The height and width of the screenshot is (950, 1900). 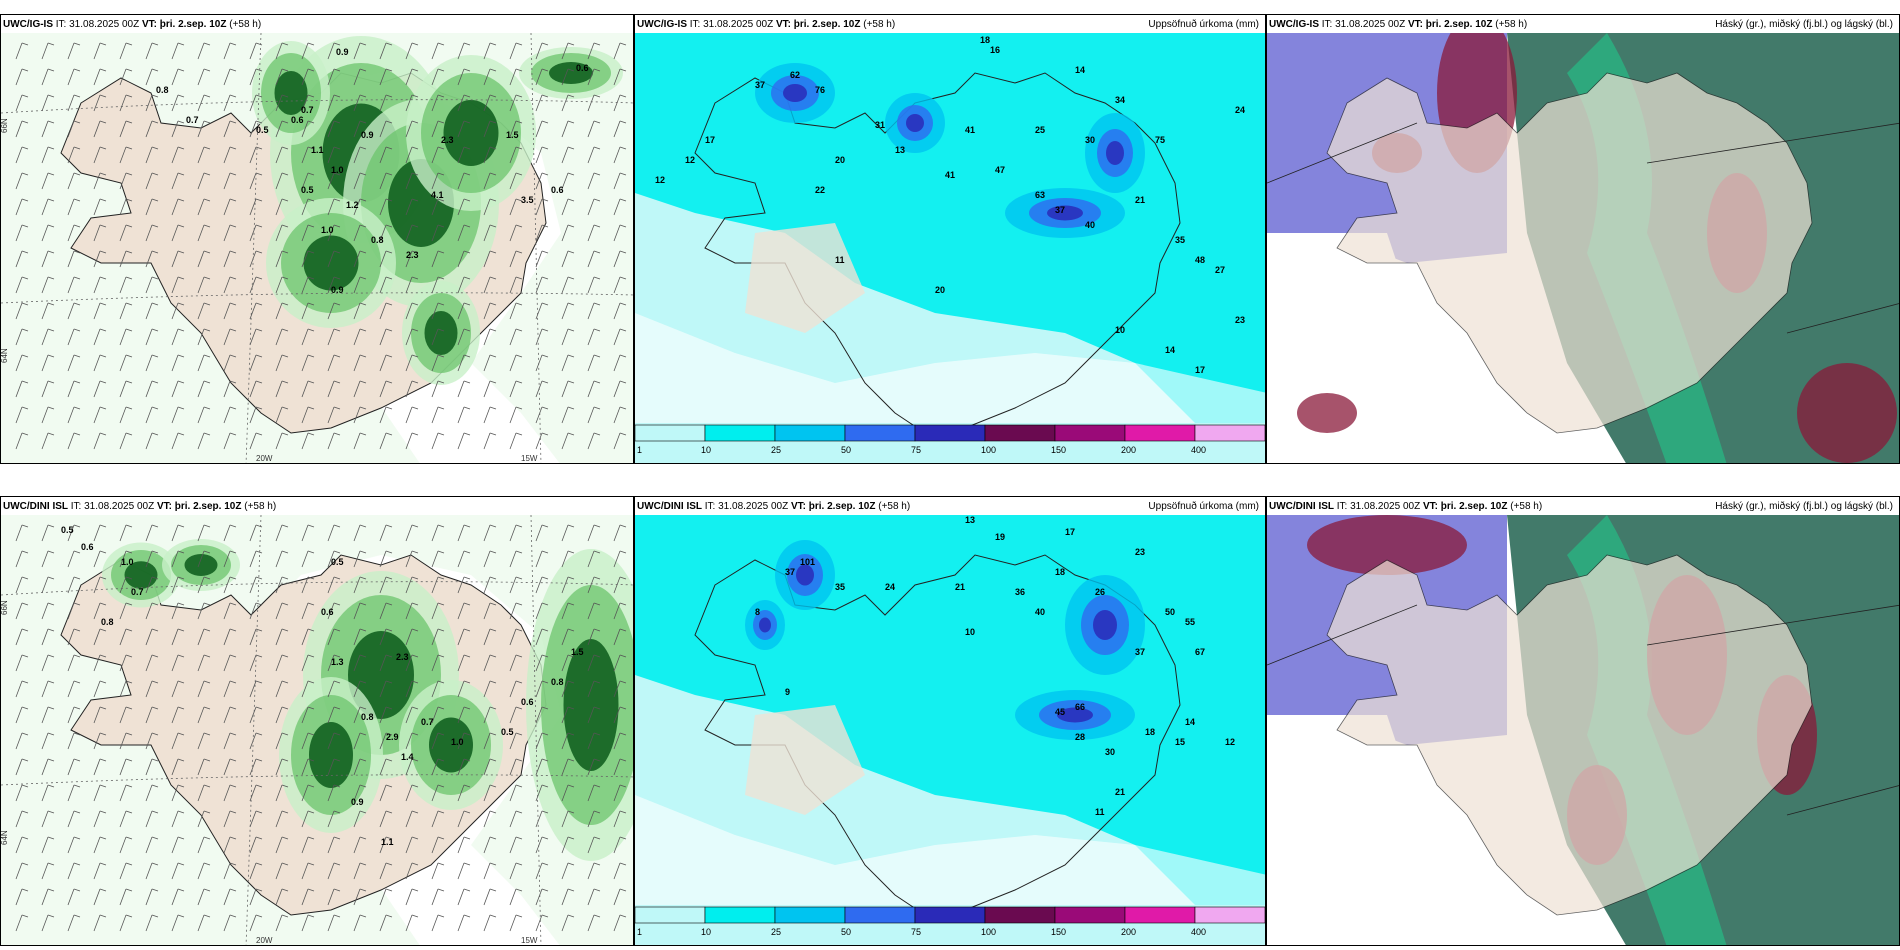 What do you see at coordinates (805, 760) in the screenshot?
I see `dry-land-area` at bounding box center [805, 760].